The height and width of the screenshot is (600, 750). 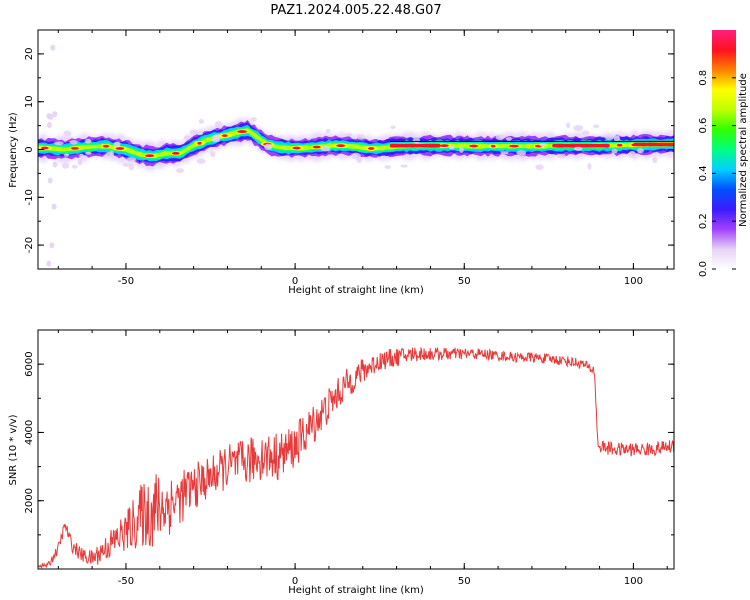 I want to click on snr-y-axis-label: SNR (10 * v/v), so click(x=13, y=449).